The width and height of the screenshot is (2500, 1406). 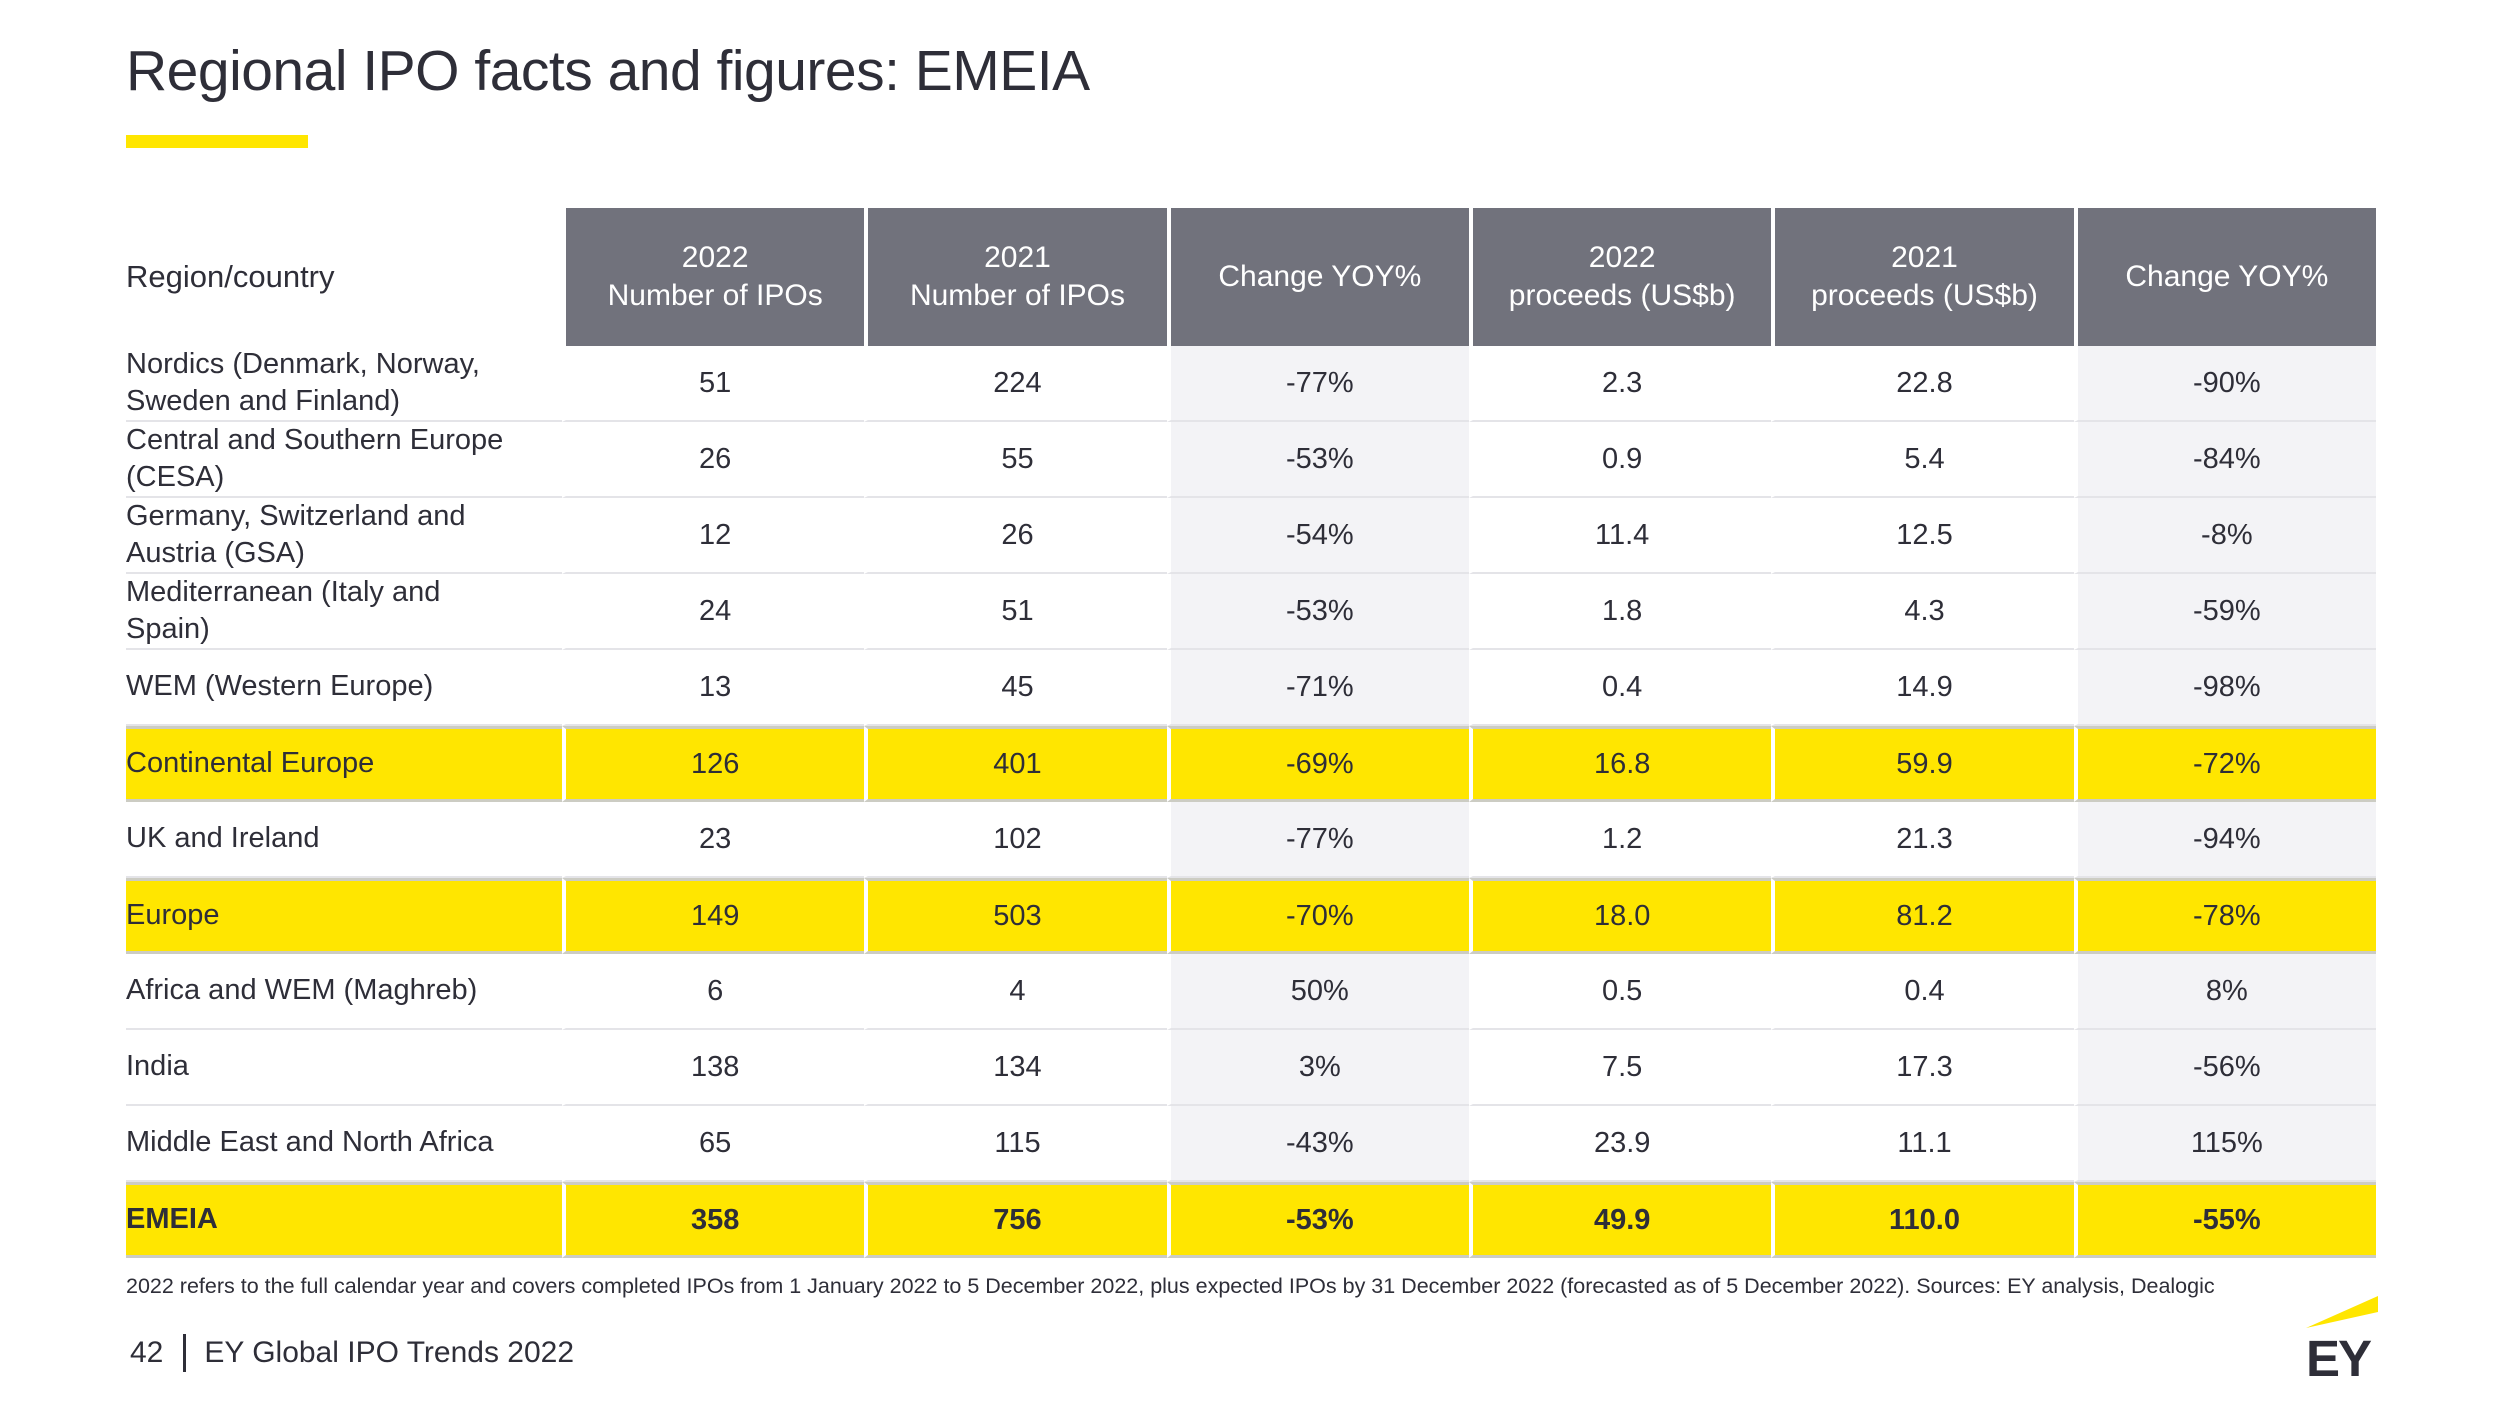 What do you see at coordinates (1620, 612) in the screenshot?
I see `value-cell: 1.8` at bounding box center [1620, 612].